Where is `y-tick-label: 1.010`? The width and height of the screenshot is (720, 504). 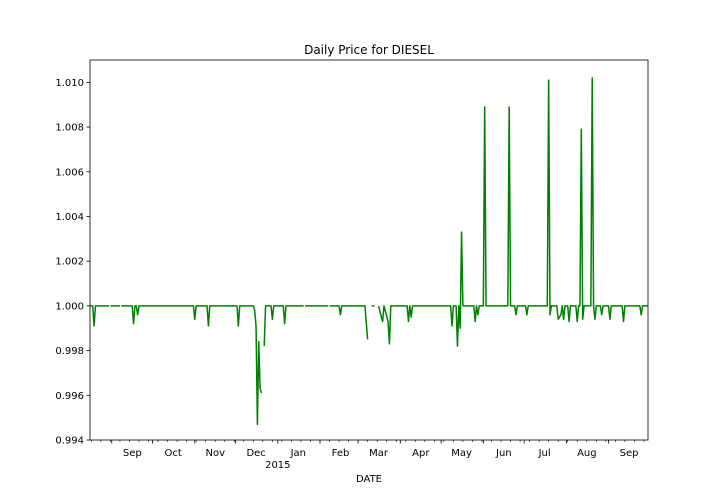 y-tick-label: 1.010 is located at coordinates (69, 83).